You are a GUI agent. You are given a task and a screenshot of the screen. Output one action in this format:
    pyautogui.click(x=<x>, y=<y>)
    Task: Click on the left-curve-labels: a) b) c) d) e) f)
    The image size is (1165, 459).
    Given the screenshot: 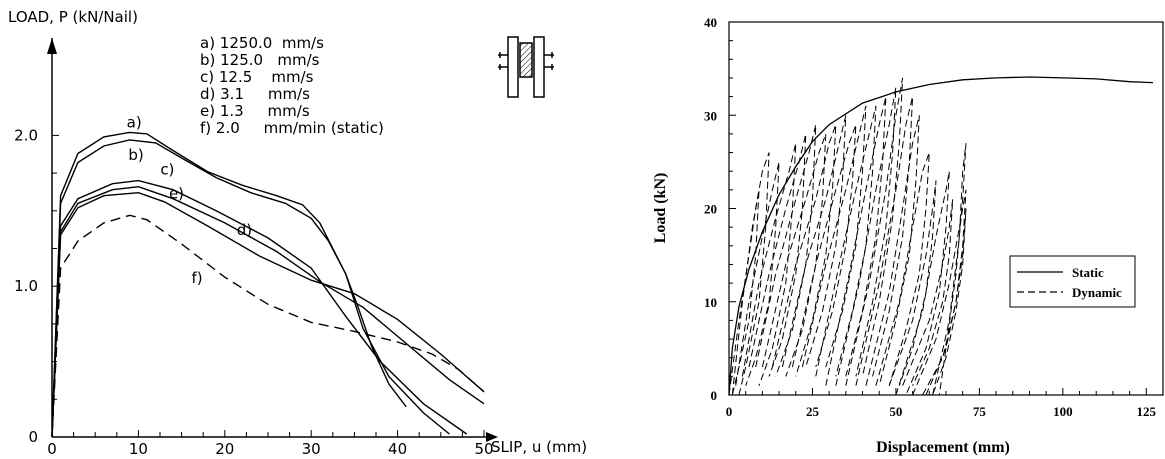 What is the action you would take?
    pyautogui.click(x=189, y=200)
    